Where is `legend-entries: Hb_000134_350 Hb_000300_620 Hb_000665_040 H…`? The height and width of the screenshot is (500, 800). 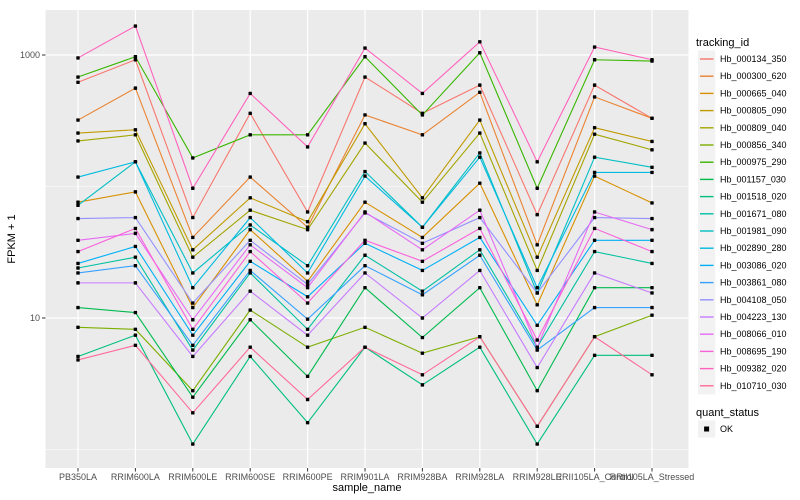
legend-entries: Hb_000134_350 Hb_000300_620 Hb_000665_040 H… is located at coordinates (742, 222).